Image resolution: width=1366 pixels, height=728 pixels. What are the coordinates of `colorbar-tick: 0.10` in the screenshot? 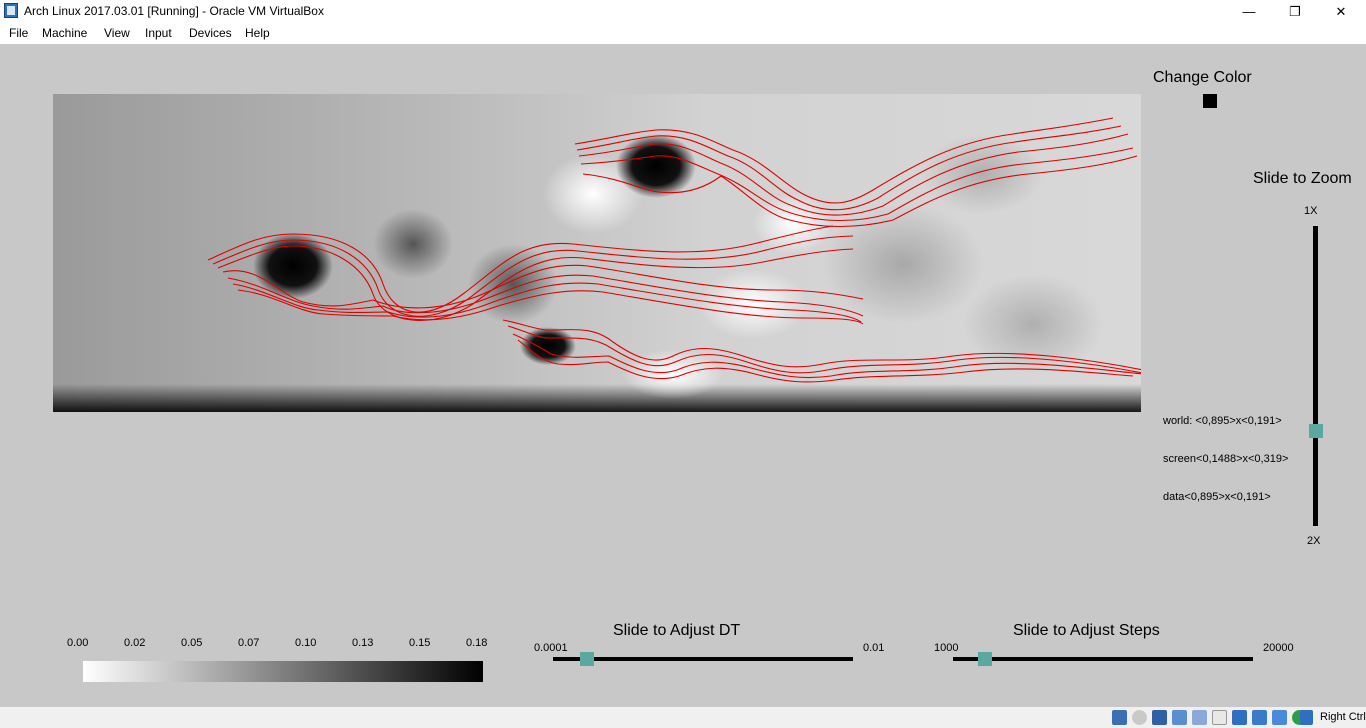 It's located at (306, 643).